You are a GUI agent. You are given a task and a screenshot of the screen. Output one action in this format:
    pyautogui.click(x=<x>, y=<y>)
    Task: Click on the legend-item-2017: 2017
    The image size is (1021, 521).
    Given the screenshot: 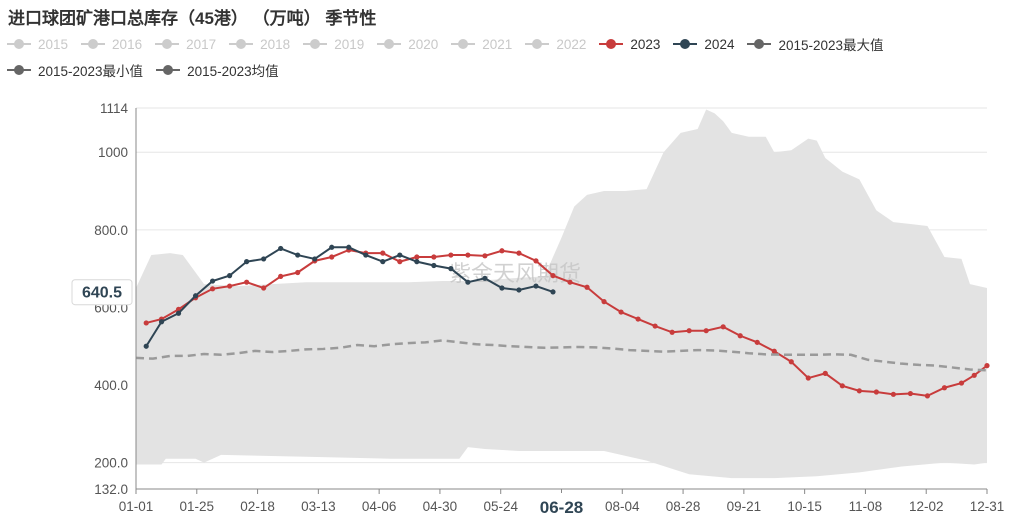 What is the action you would take?
    pyautogui.click(x=185, y=44)
    